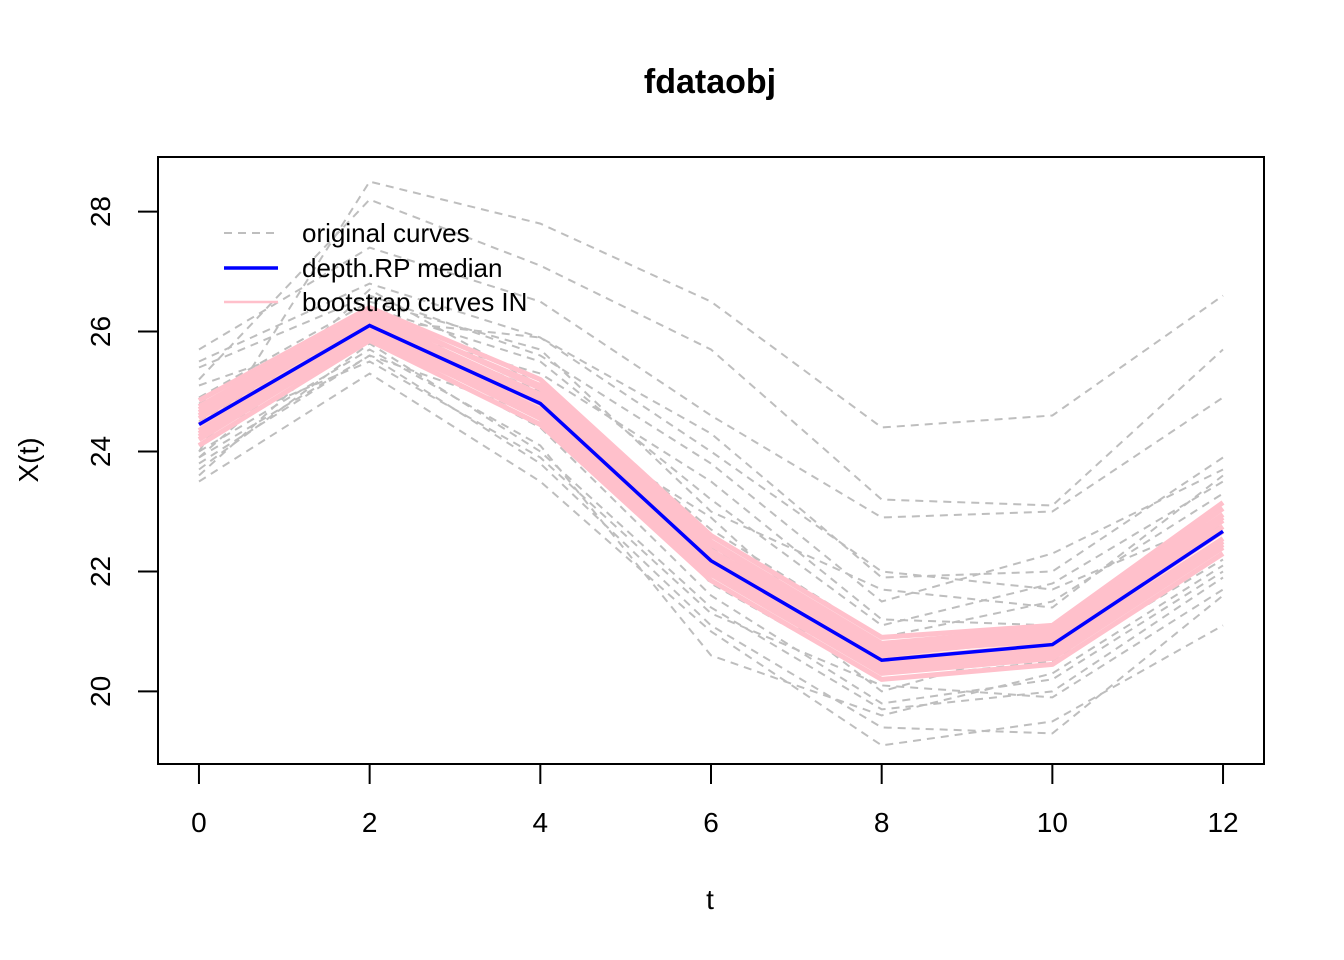 This screenshot has height=960, width=1344. Describe the element at coordinates (541, 822) in the screenshot. I see `x-tick-label-4: 4` at that location.